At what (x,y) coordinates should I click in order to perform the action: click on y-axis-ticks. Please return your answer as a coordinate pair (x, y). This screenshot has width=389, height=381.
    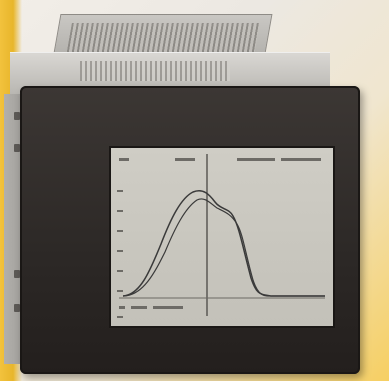
    Looking at the image, I should click on (120, 254).